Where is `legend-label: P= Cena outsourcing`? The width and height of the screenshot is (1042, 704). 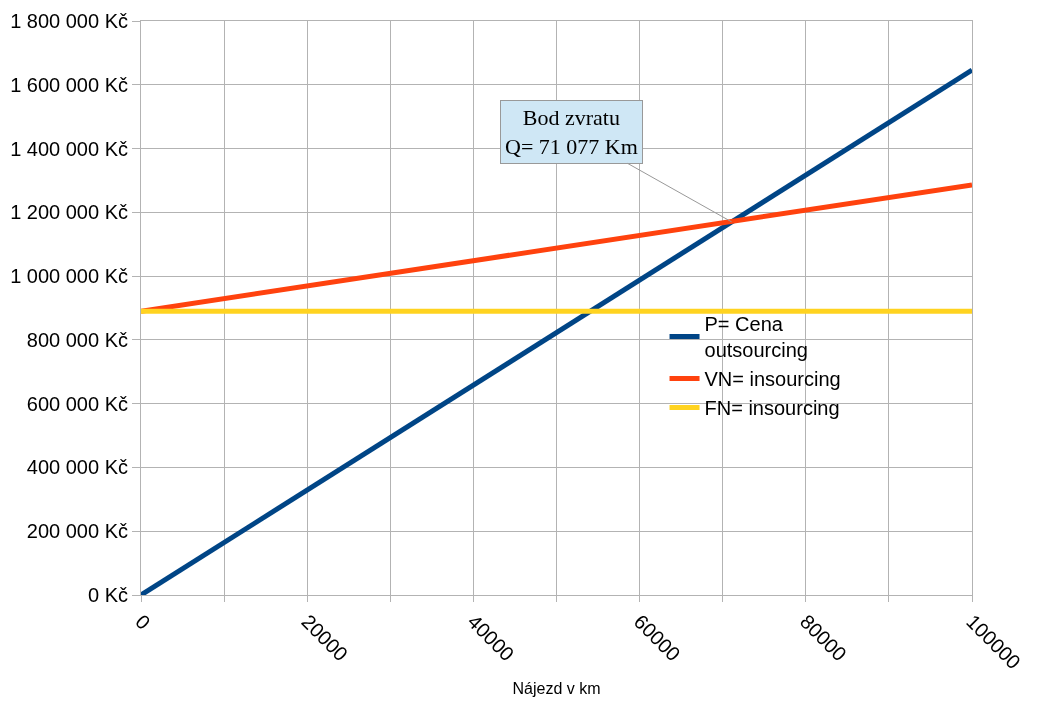
legend-label: P= Cena outsourcing is located at coordinates (756, 337).